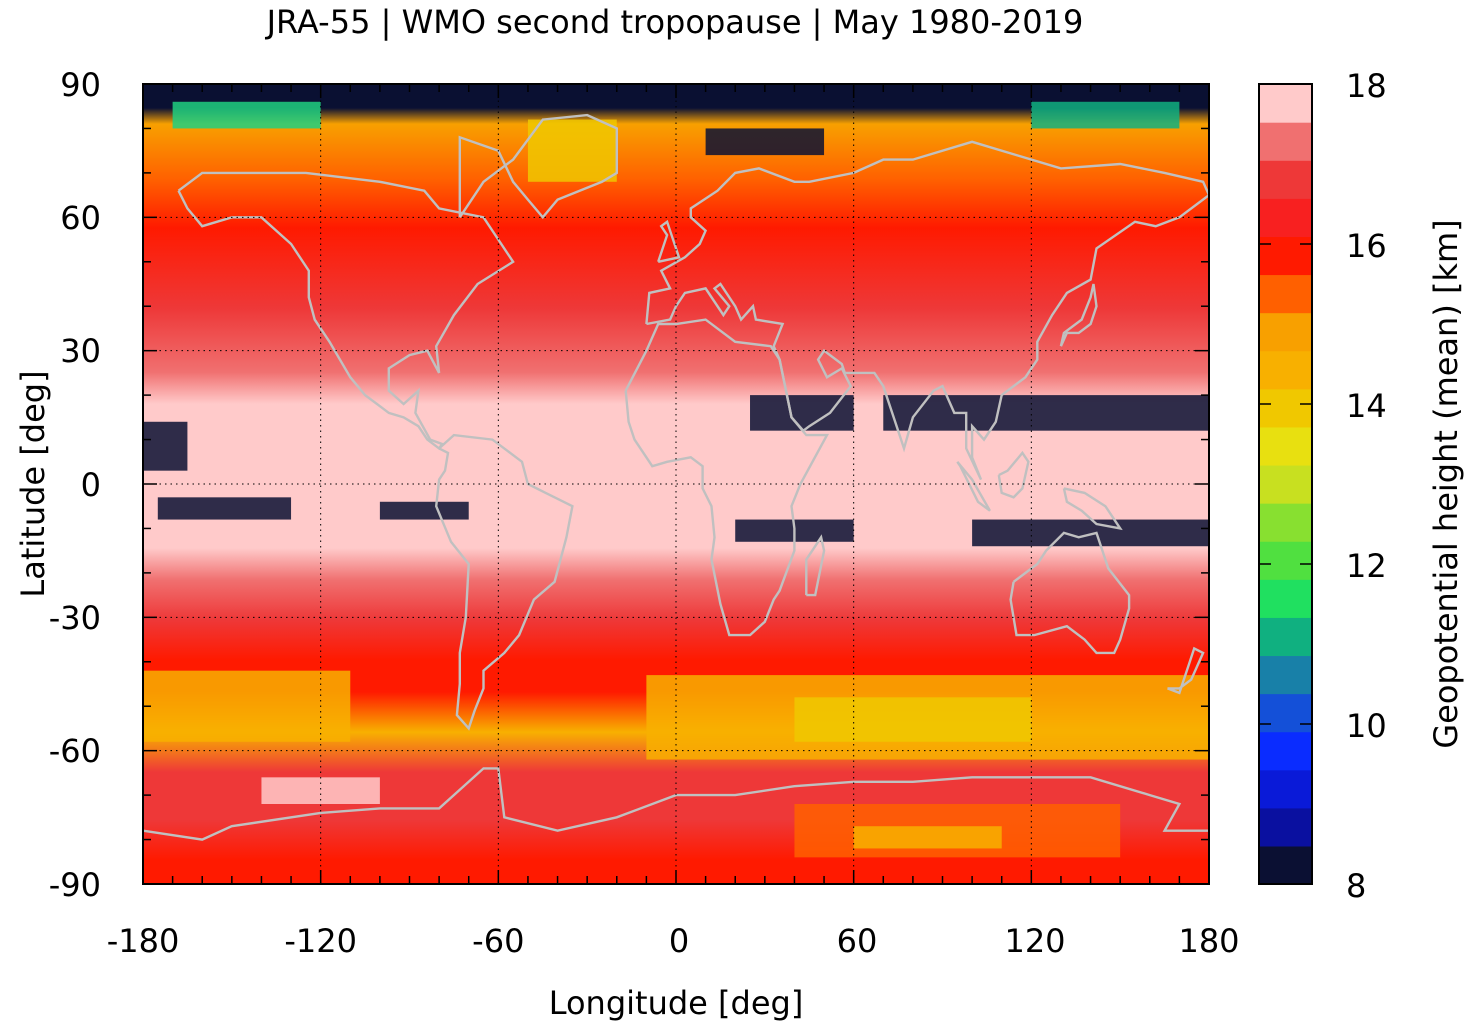 Image resolution: width=1471 pixels, height=1029 pixels. What do you see at coordinates (80, 85) in the screenshot?
I see `y-tick-label: 90` at bounding box center [80, 85].